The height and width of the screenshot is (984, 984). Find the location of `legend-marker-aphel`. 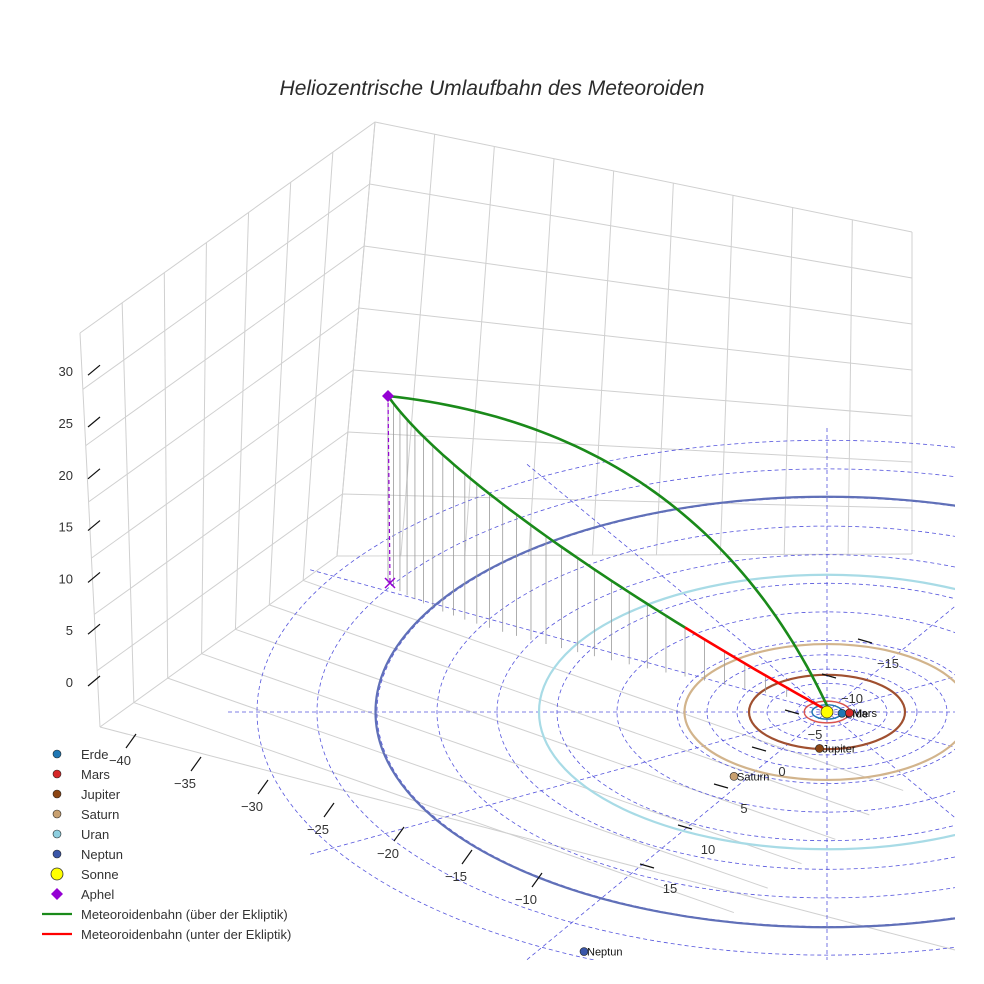

legend-marker-aphel is located at coordinates (57, 894).